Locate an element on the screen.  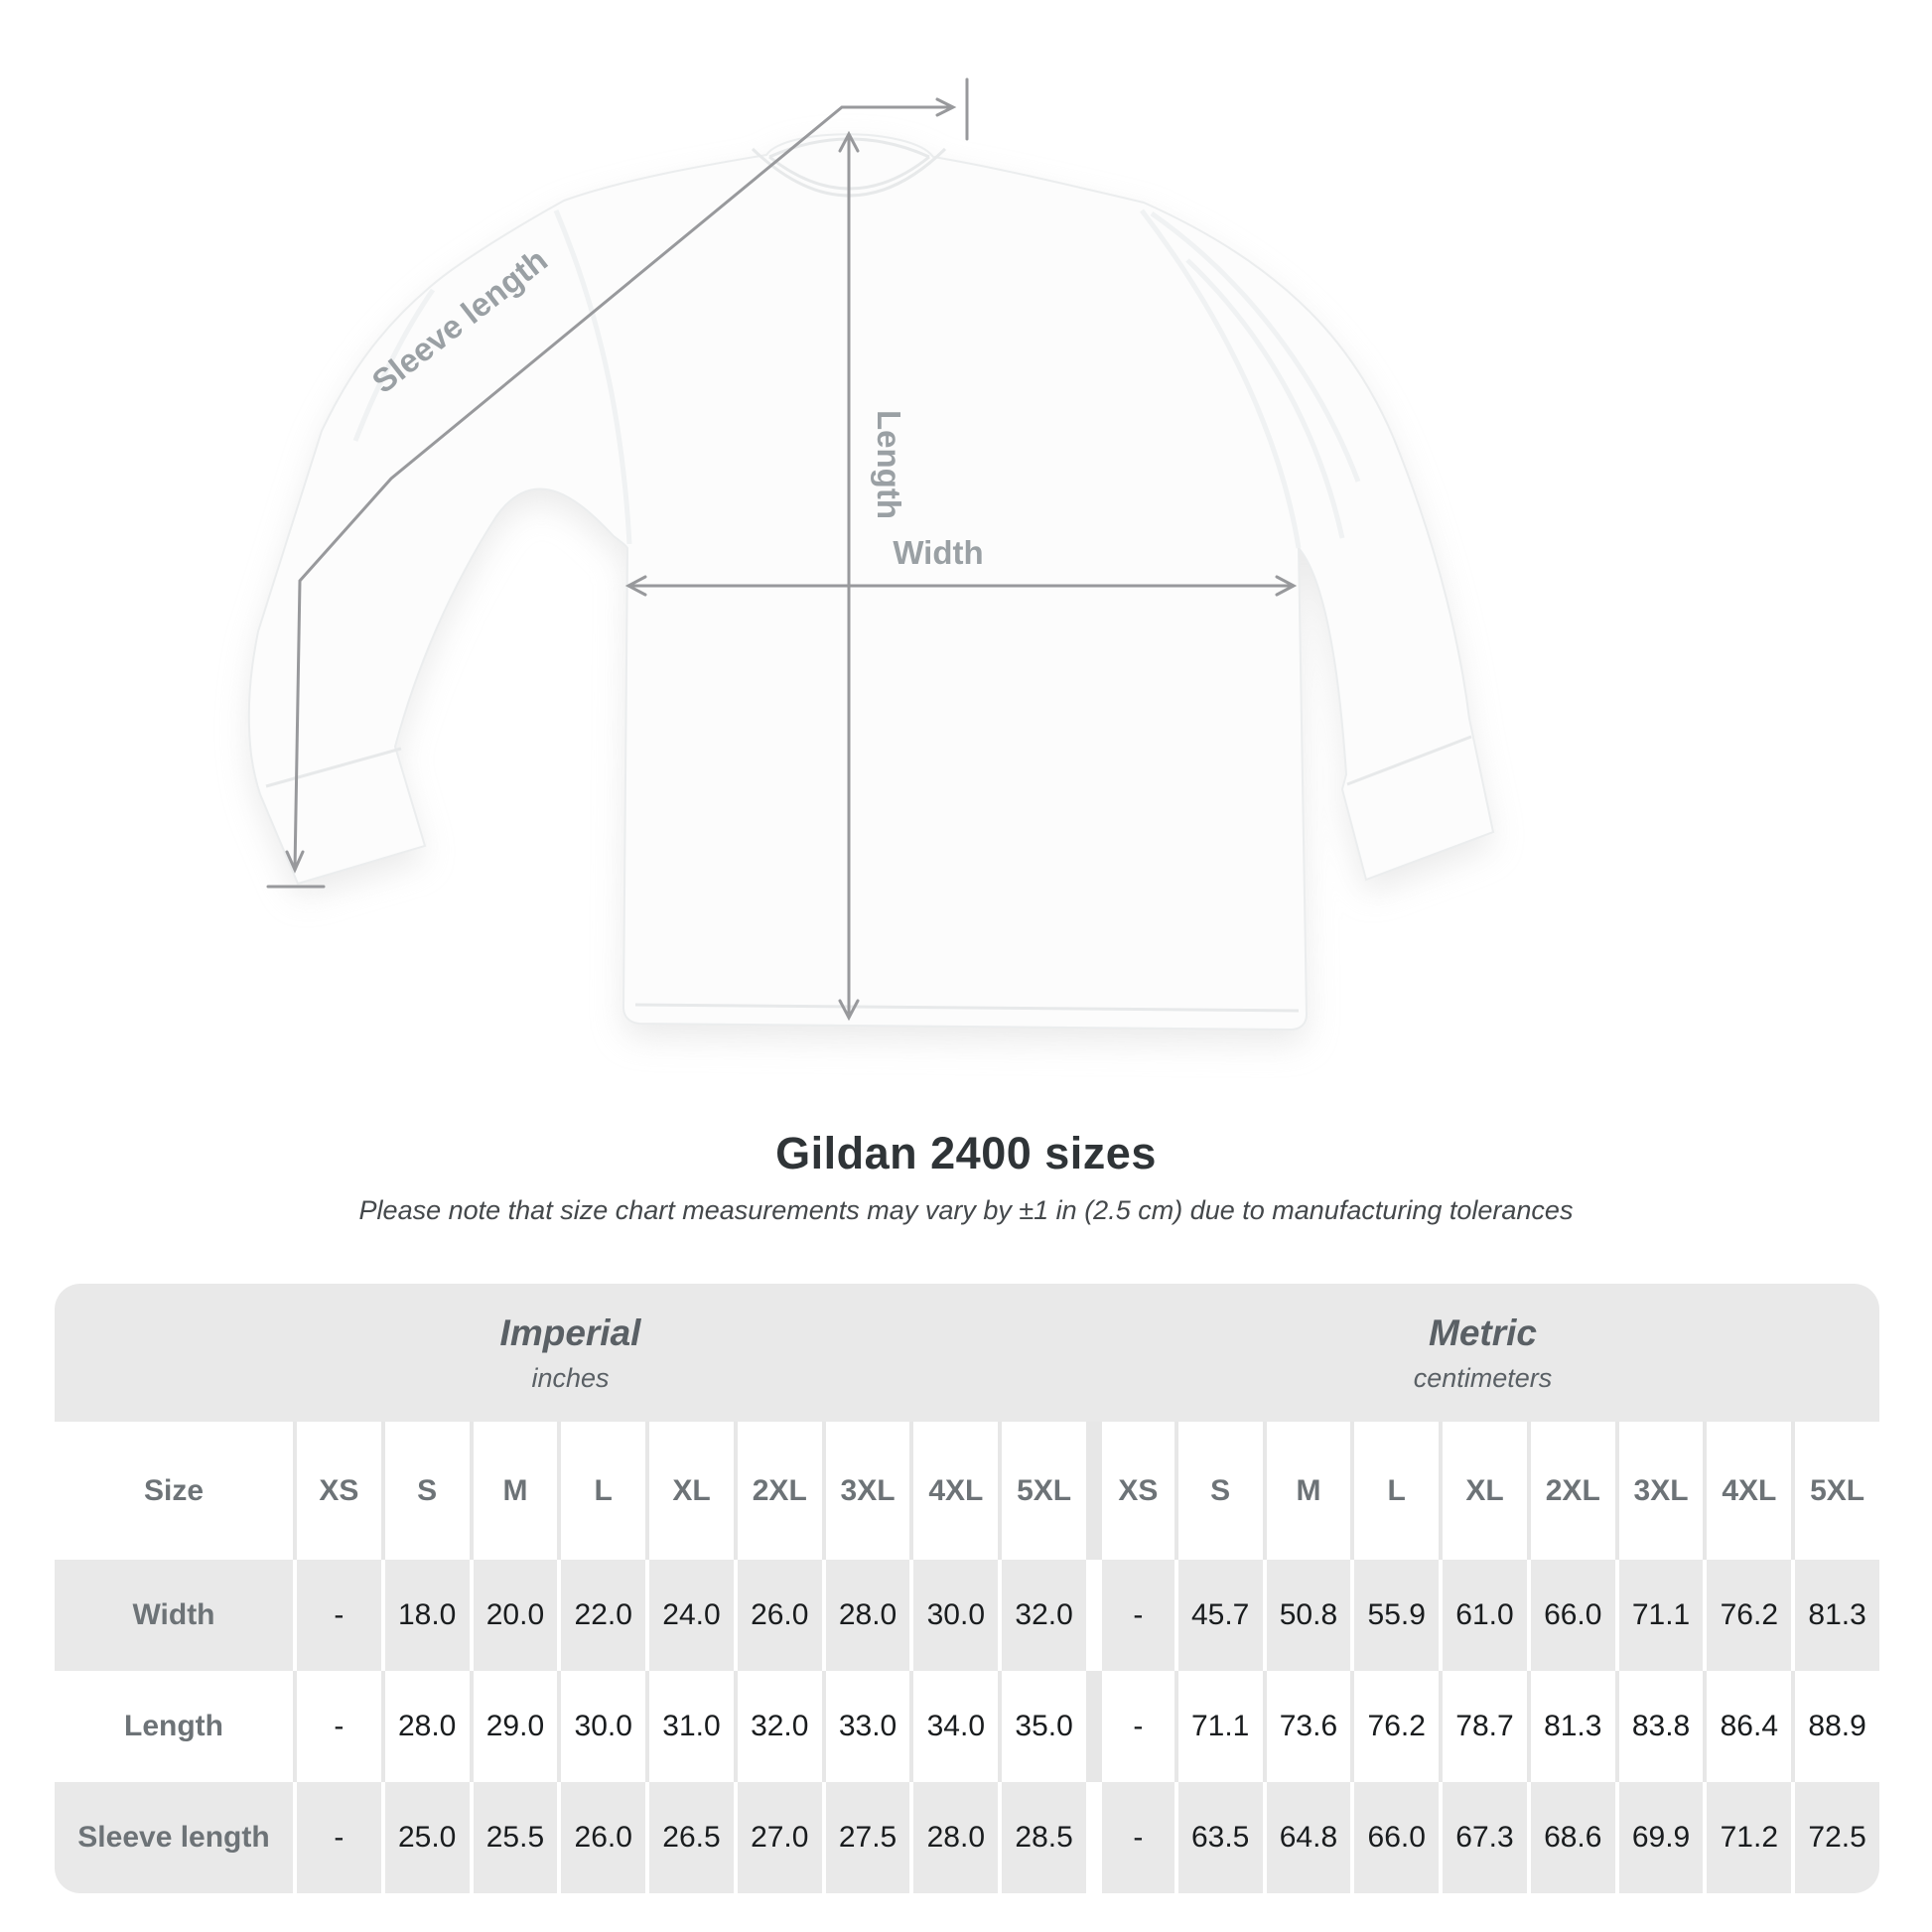
imperial-value: 26.5 is located at coordinates (690, 1838).